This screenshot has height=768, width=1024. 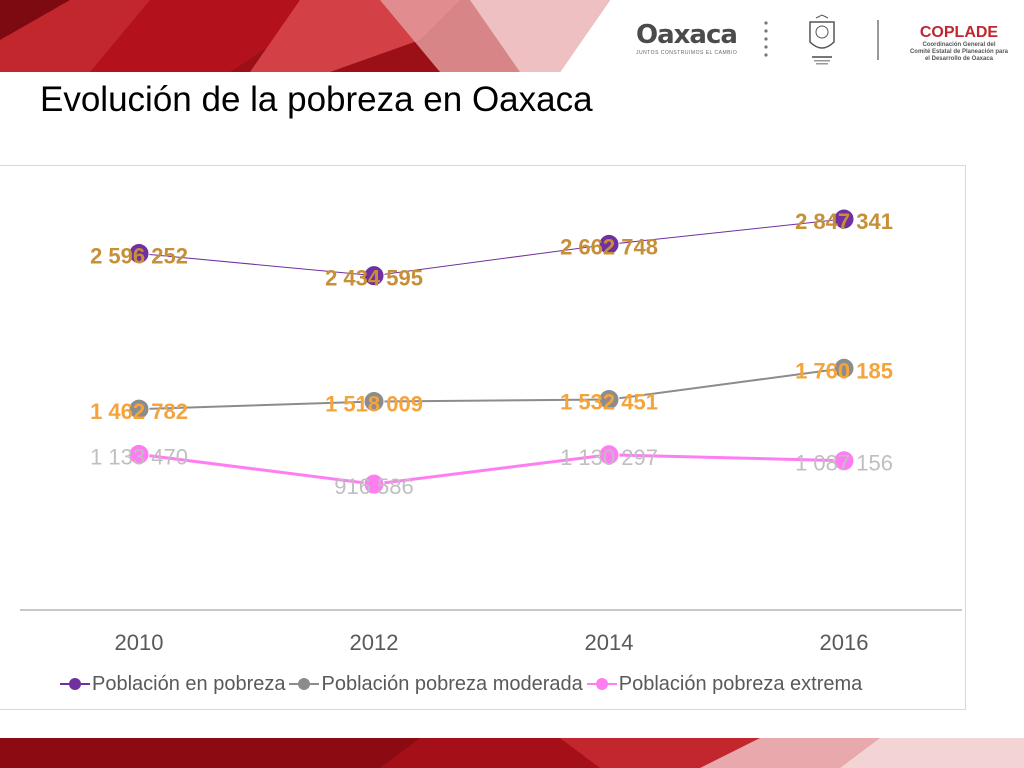 What do you see at coordinates (844, 642) in the screenshot?
I see `x-tick-label: 2016` at bounding box center [844, 642].